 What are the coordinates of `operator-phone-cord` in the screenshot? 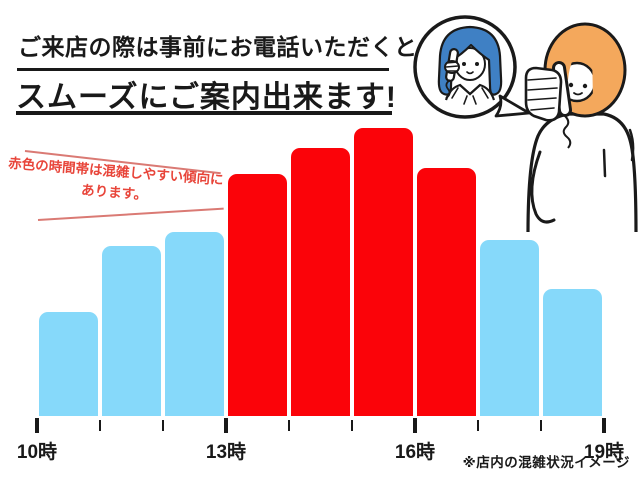 It's located at (448, 89).